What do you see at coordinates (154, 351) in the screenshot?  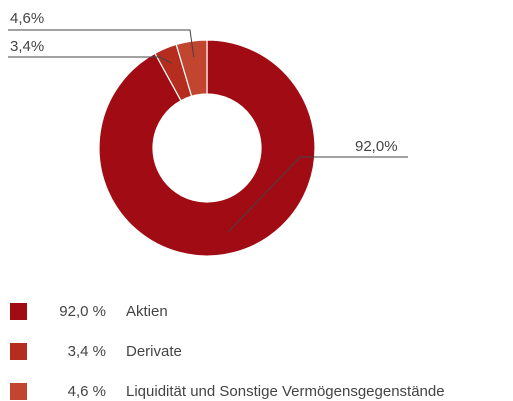 I see `legend-label: Derivate` at bounding box center [154, 351].